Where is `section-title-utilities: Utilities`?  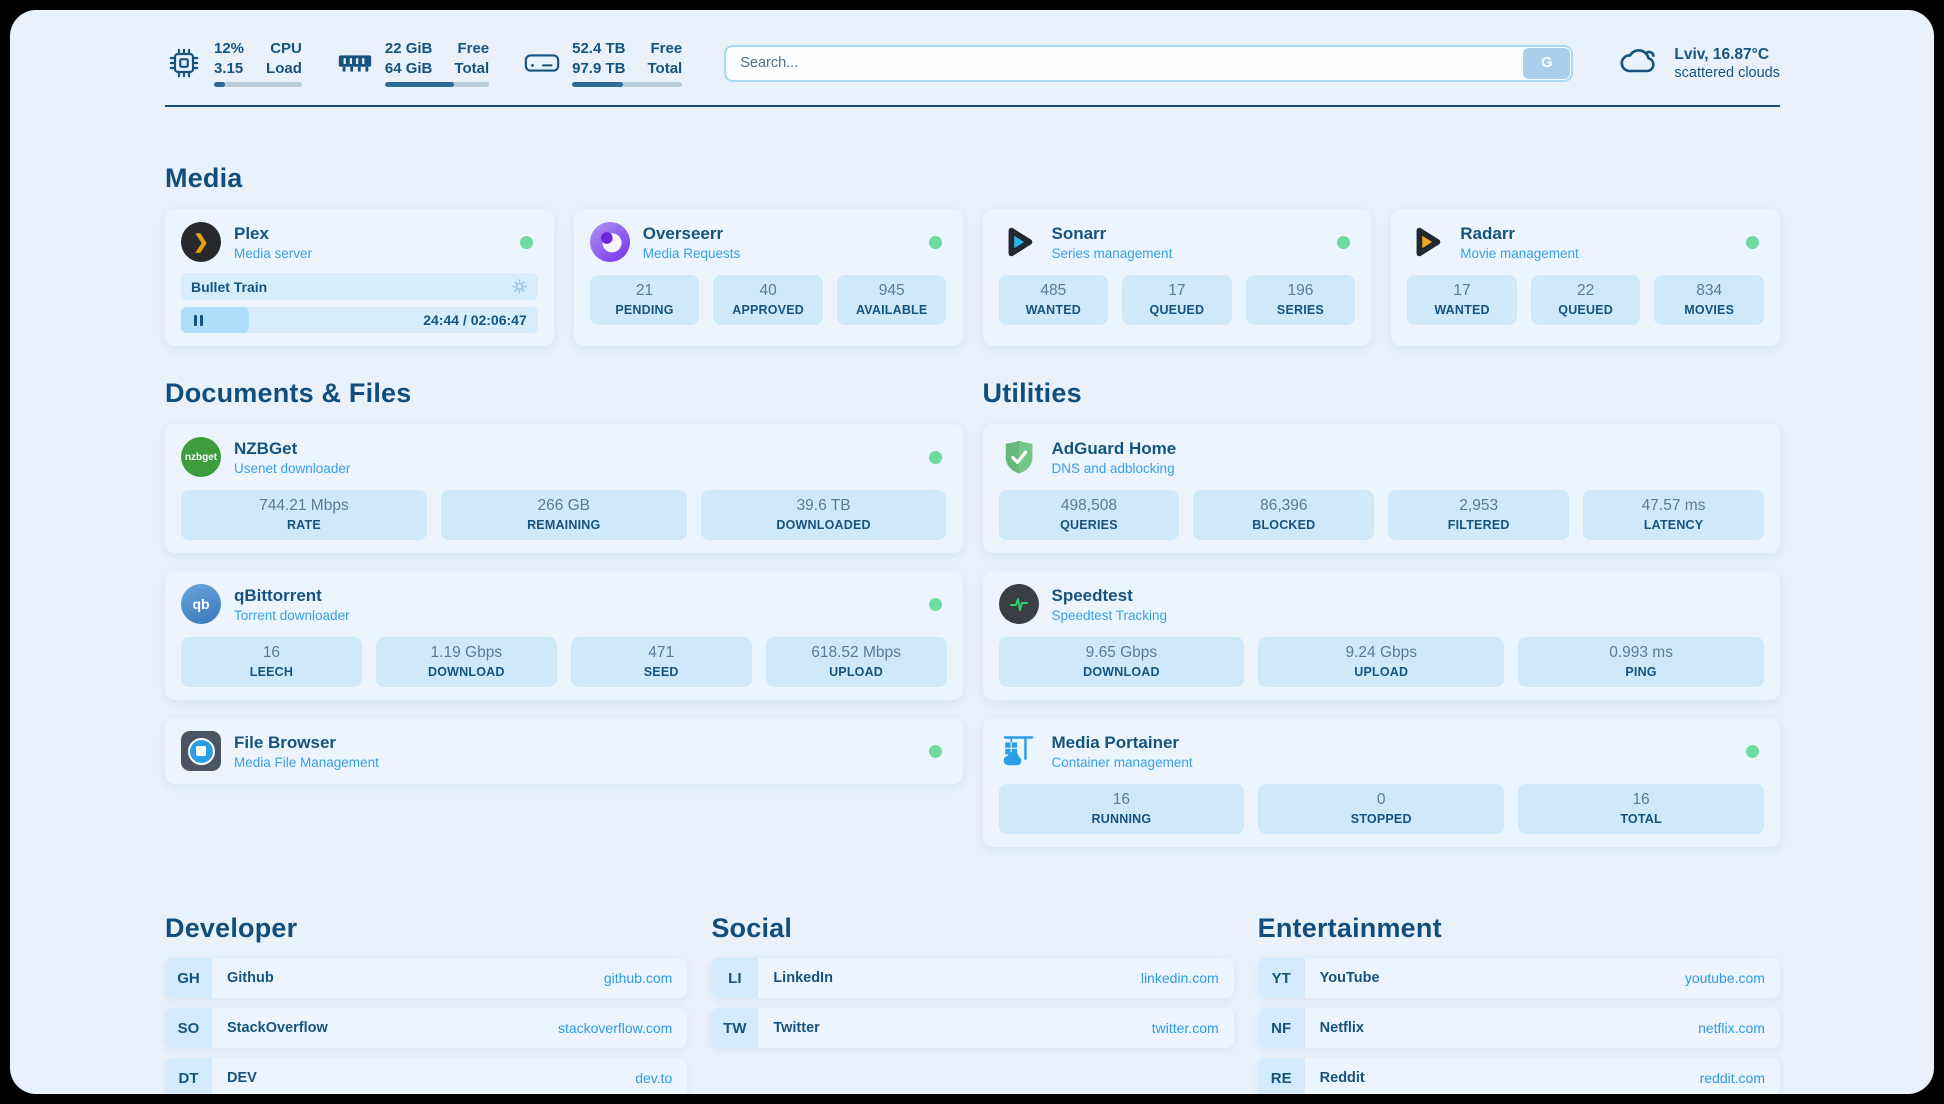 section-title-utilities: Utilities is located at coordinates (1032, 393).